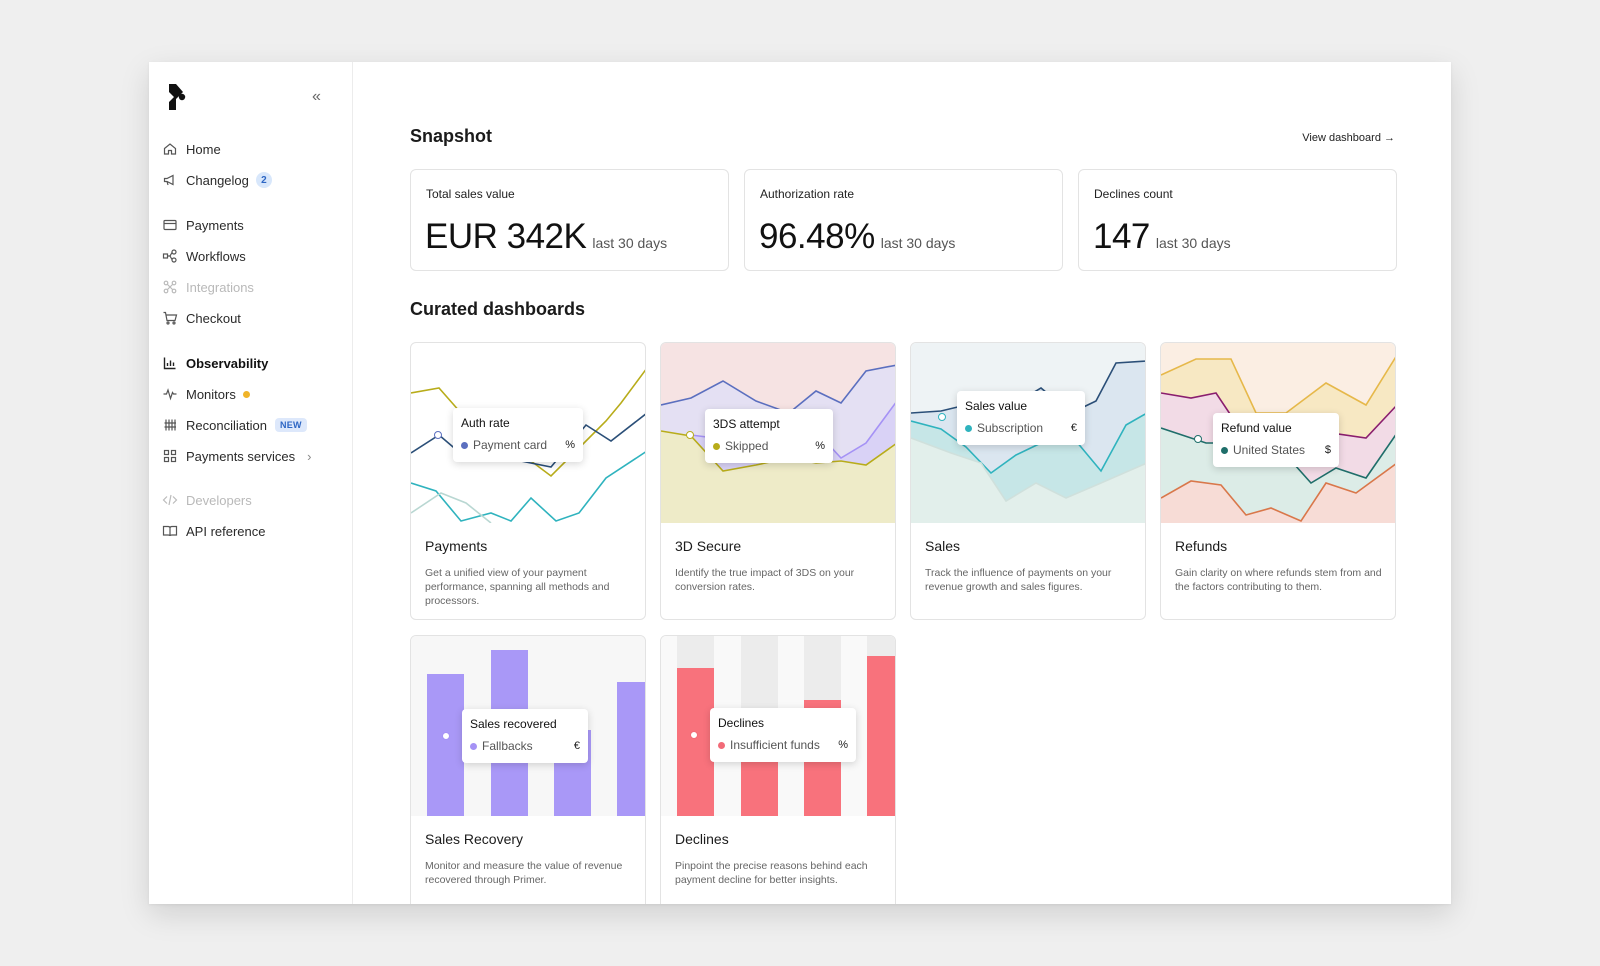 This screenshot has height=966, width=1600. I want to click on tooltip-title: Sales value, so click(996, 406).